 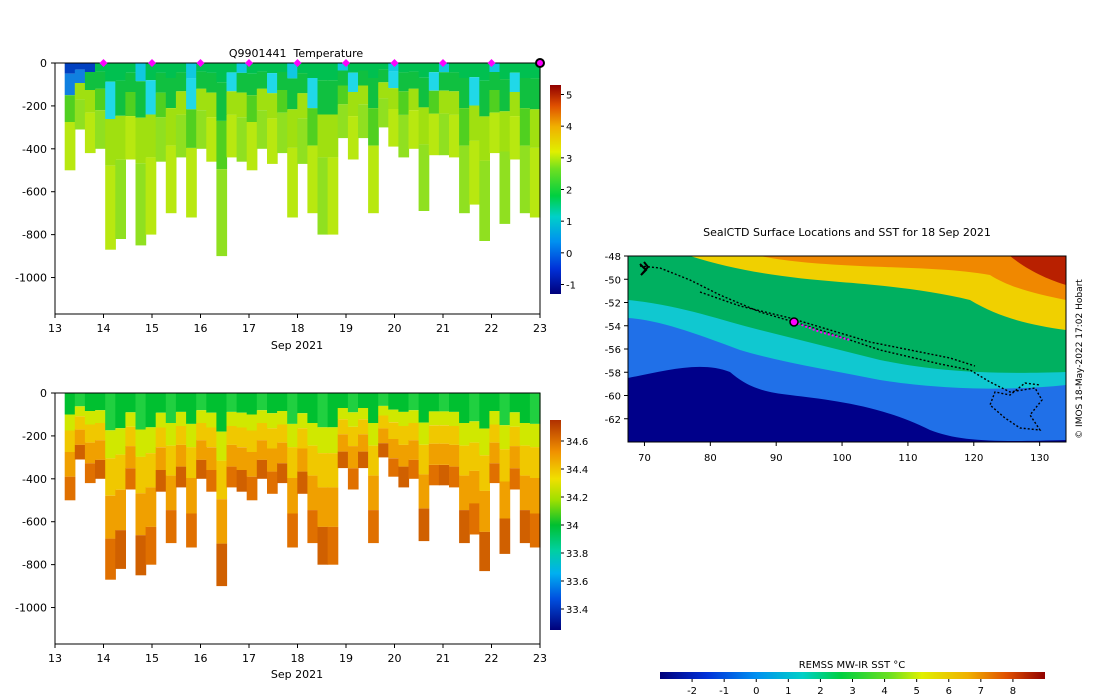 I want to click on sst-colorbar-tick-label: 5, so click(x=916, y=691).